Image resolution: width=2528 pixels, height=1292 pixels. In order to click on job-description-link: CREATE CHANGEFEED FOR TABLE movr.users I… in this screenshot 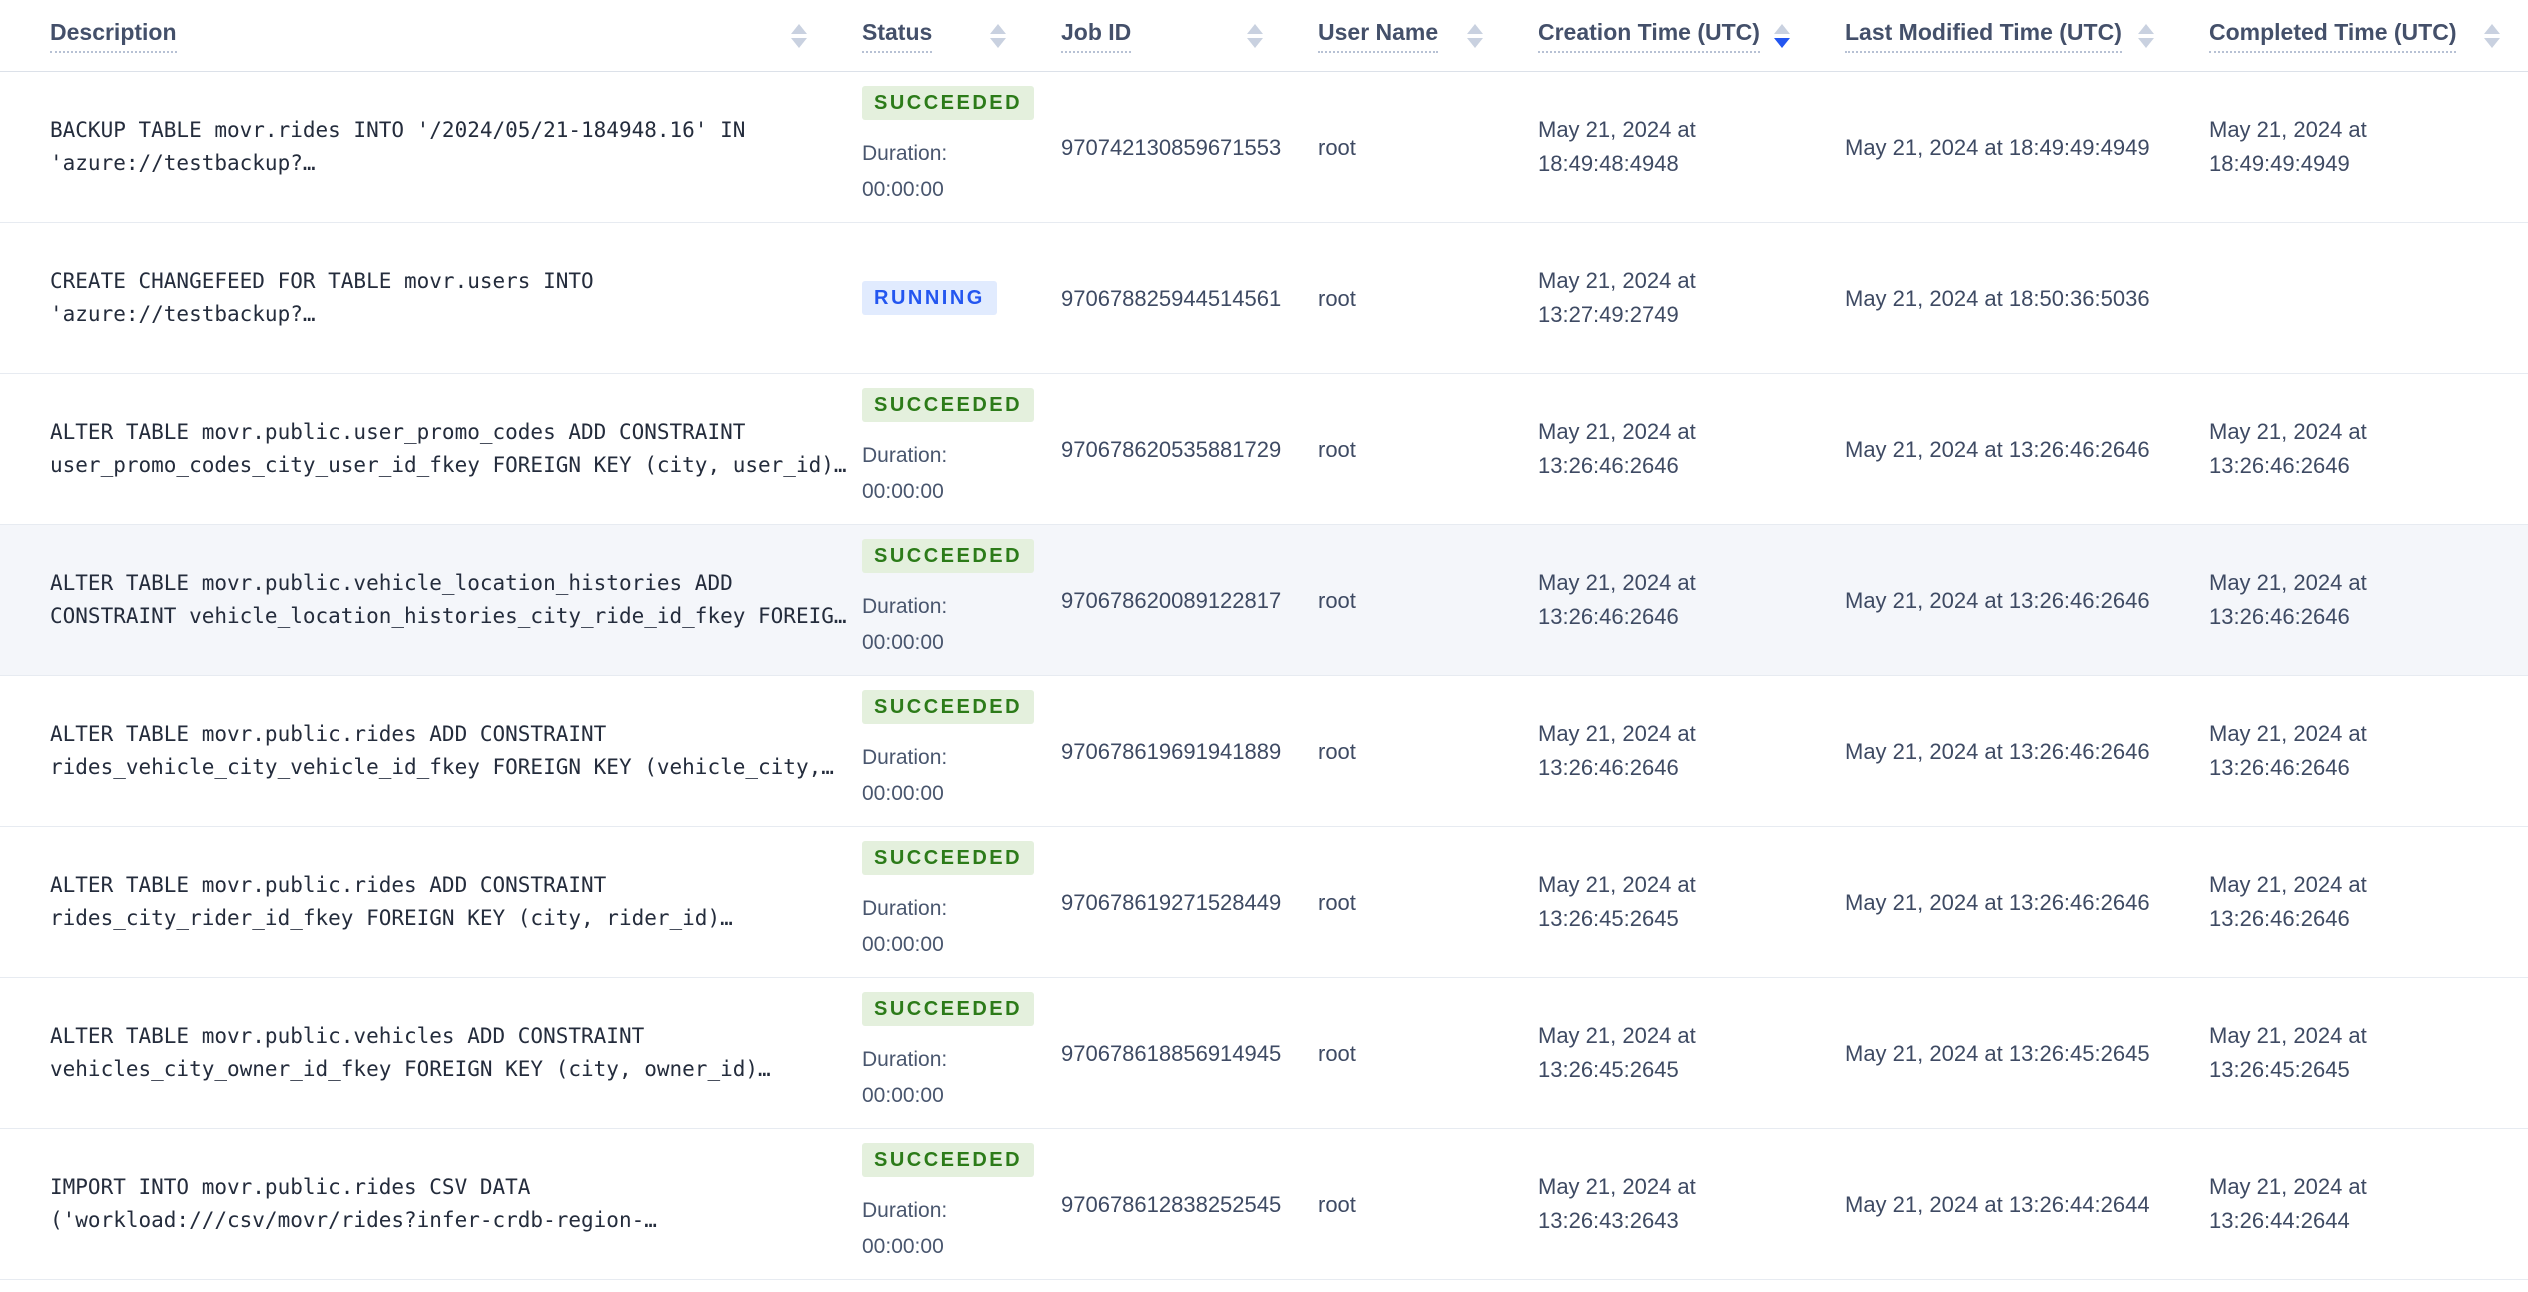, I will do `click(322, 297)`.